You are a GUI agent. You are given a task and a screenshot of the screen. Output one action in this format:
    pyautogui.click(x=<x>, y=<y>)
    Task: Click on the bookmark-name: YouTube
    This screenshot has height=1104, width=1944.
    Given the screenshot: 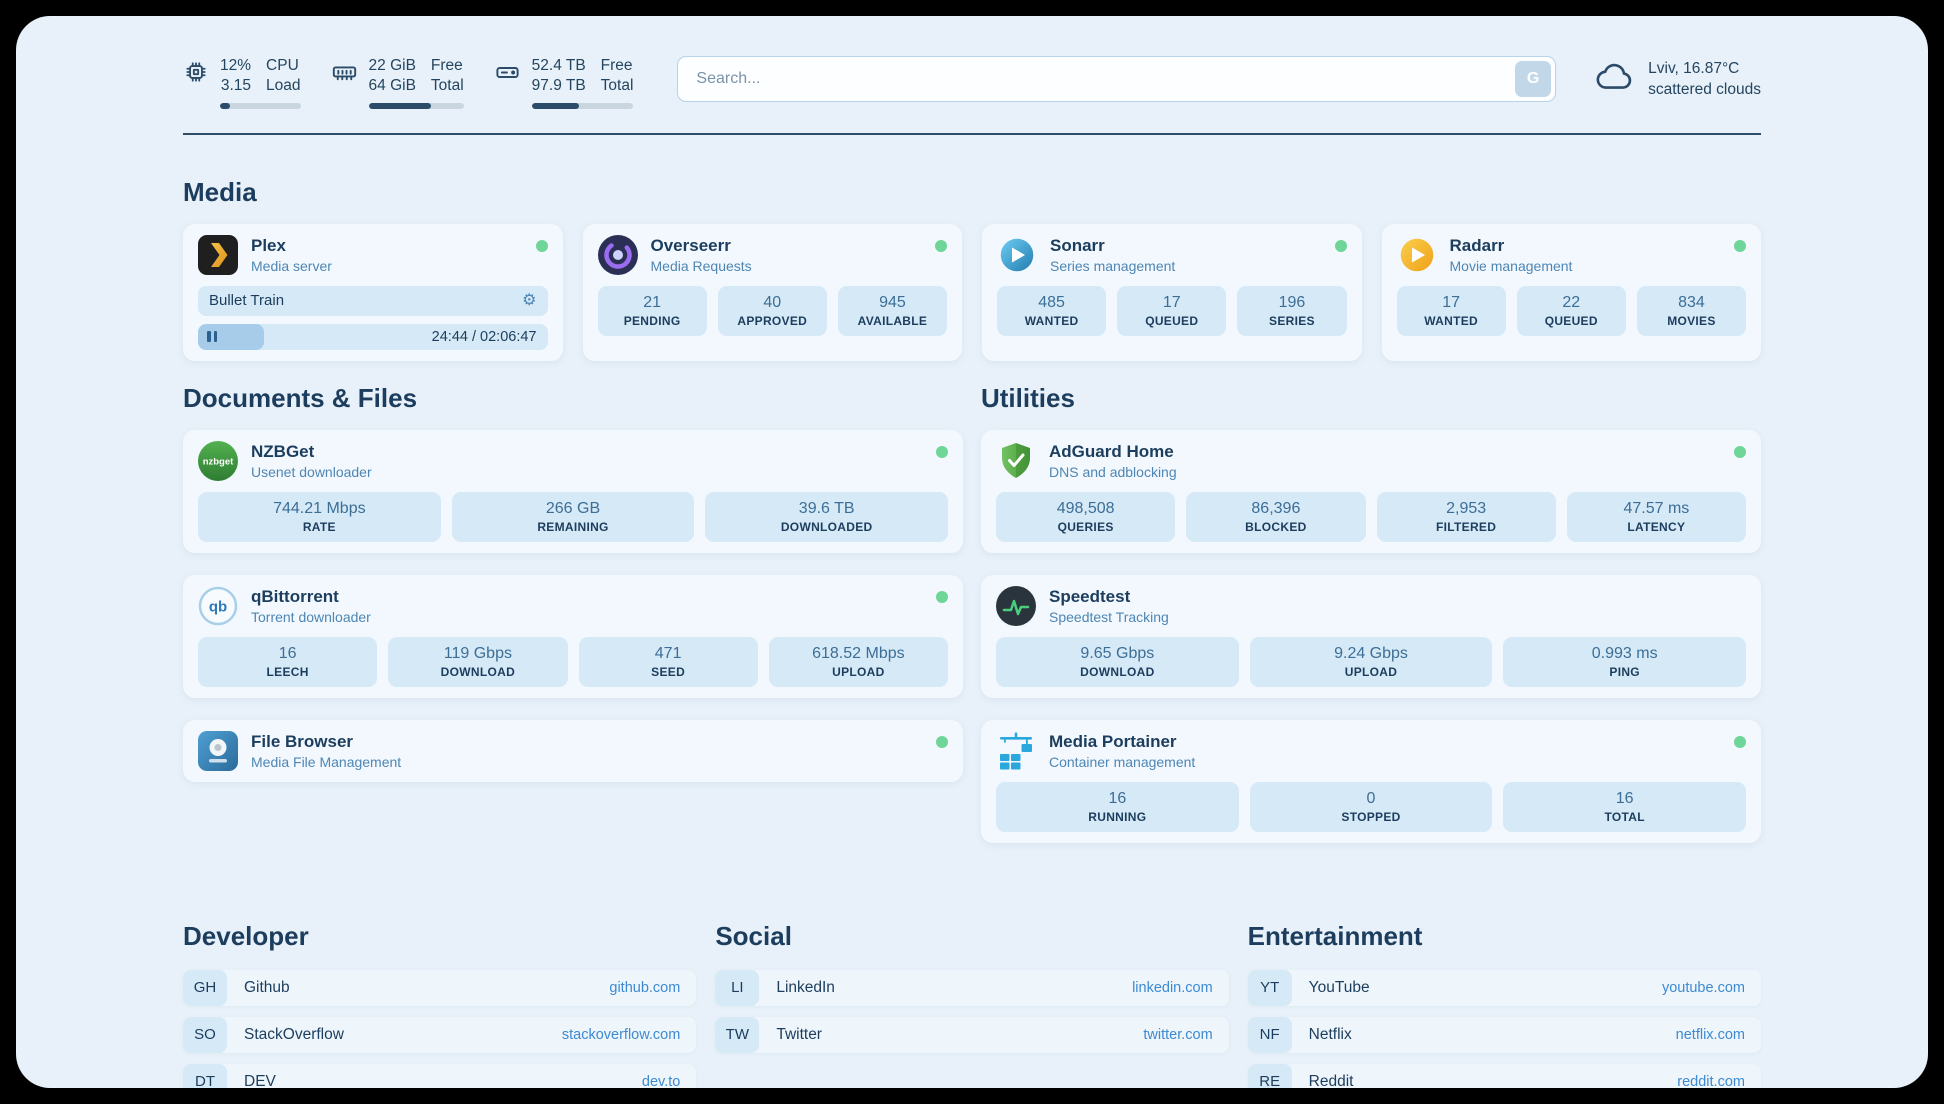 What is the action you would take?
    pyautogui.click(x=1339, y=987)
    